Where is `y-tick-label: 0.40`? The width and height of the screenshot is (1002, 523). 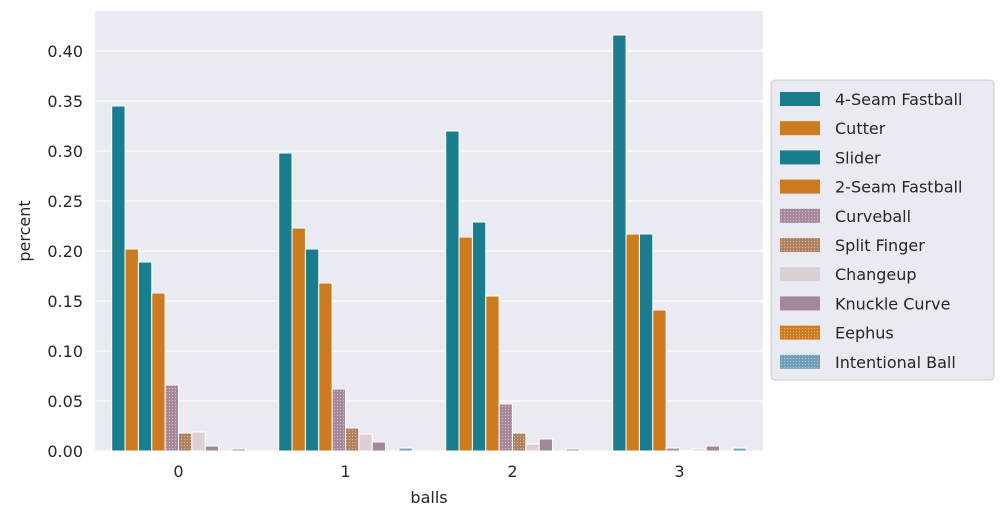
y-tick-label: 0.40 is located at coordinates (65, 51).